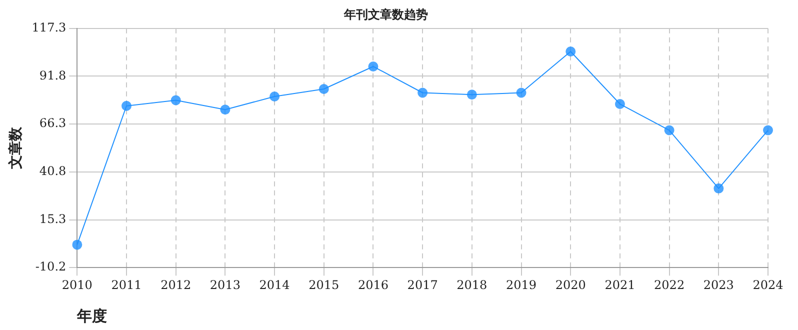 The width and height of the screenshot is (798, 330). Describe the element at coordinates (570, 285) in the screenshot. I see `x-tick-label: 2020` at that location.